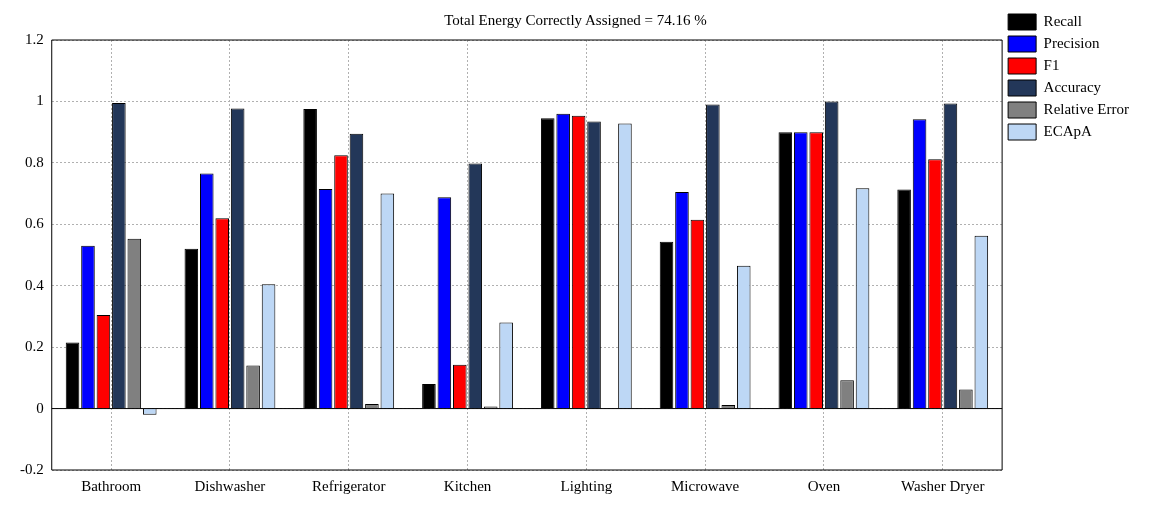 This screenshot has height=512, width=1151. I want to click on y-tick-label: -0.2, so click(32, 468).